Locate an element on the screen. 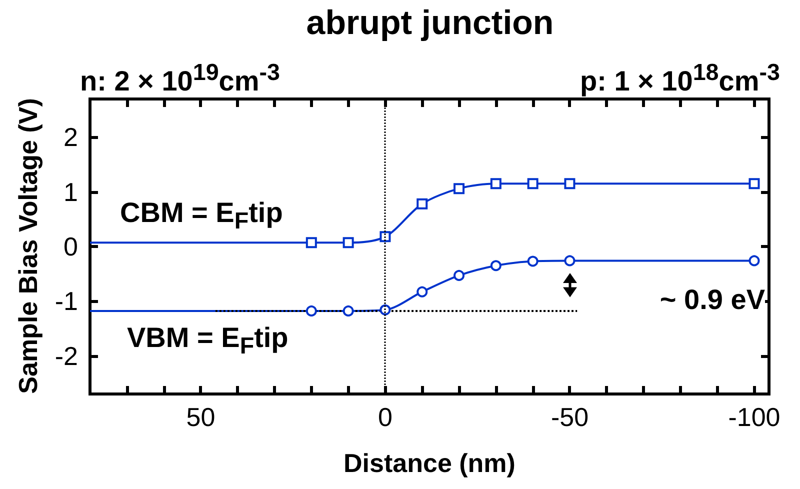 The image size is (800, 489). y-axis-title: Sample Bias Voltage (V) is located at coordinates (28, 246).